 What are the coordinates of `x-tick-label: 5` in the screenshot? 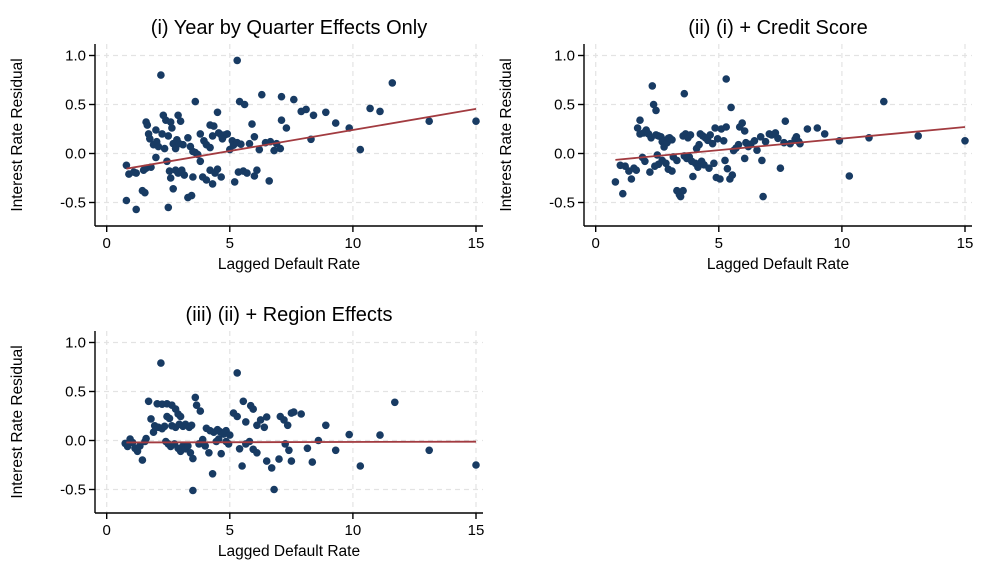 It's located at (719, 243).